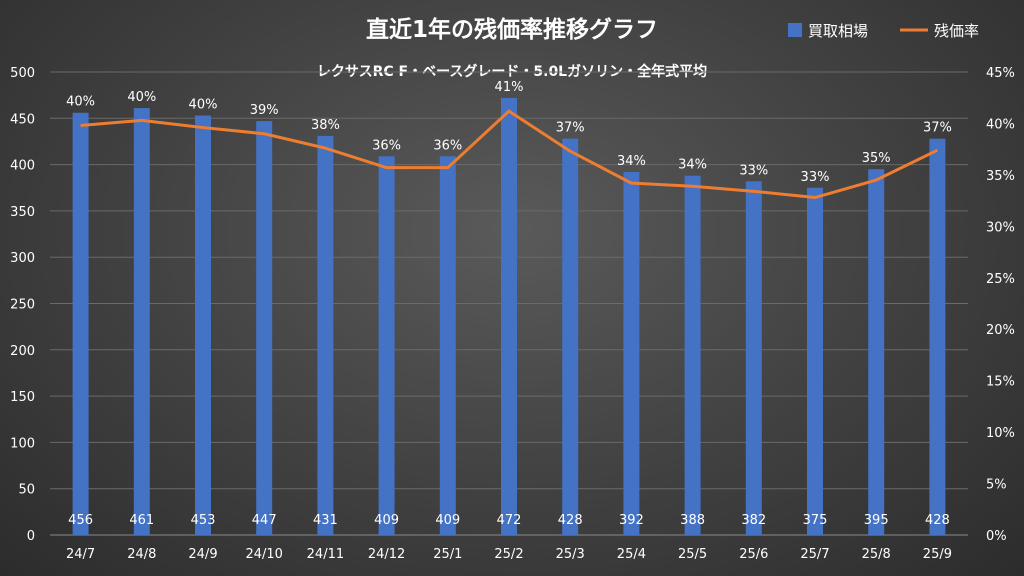 The height and width of the screenshot is (576, 1024). Describe the element at coordinates (263, 554) in the screenshot. I see `x-tick-label: 24/10` at that location.